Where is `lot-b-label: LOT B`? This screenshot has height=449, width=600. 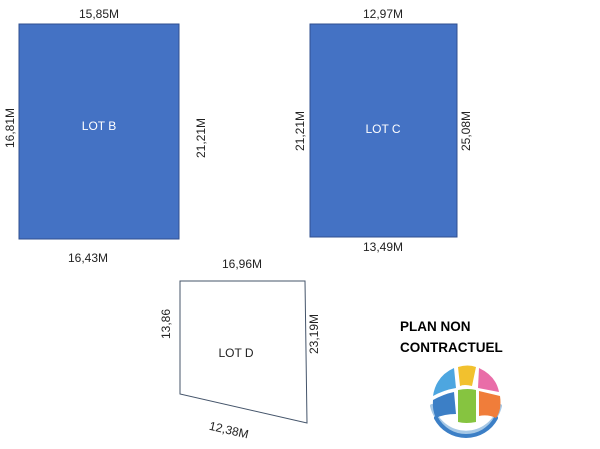
lot-b-label: LOT B is located at coordinates (99, 126).